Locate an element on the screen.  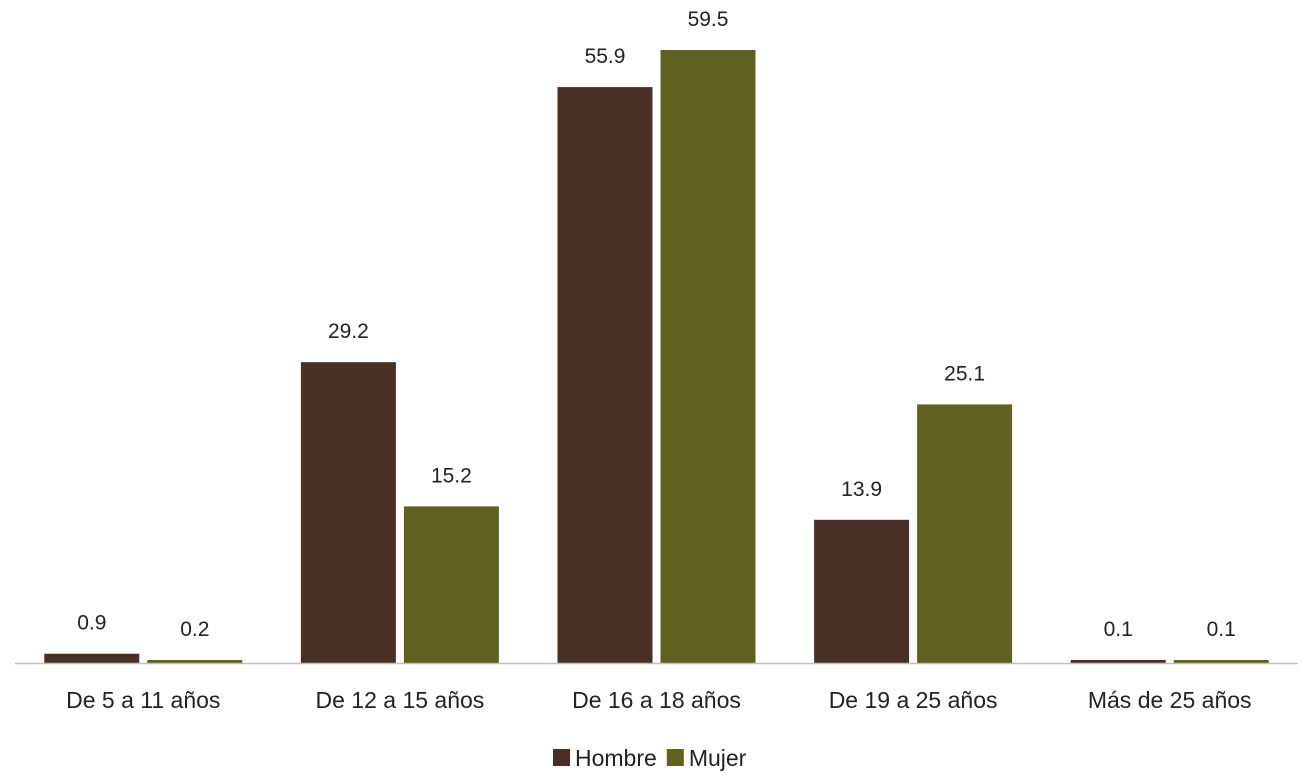
bar-mujer-de-16-a-18-anos is located at coordinates (708, 356).